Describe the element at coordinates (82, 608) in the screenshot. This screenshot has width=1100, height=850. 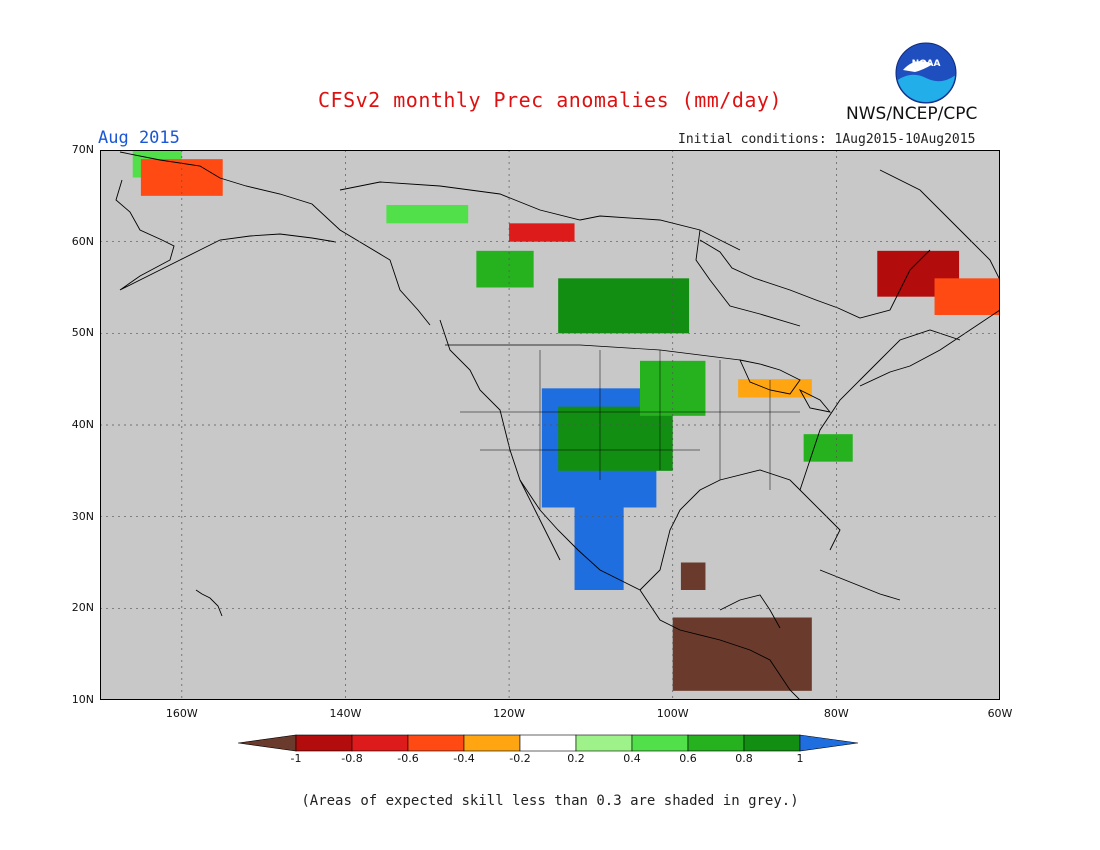
I see `latitude-label: 20N` at that location.